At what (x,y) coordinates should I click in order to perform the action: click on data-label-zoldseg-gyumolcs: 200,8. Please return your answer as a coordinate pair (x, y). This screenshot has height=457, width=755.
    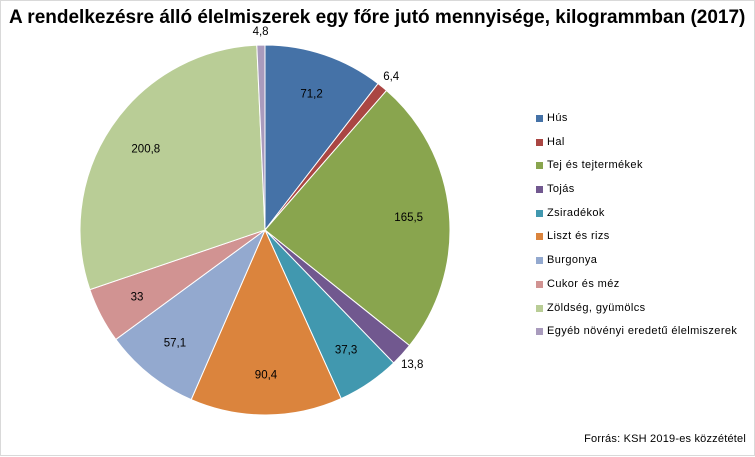
    Looking at the image, I should click on (145, 150).